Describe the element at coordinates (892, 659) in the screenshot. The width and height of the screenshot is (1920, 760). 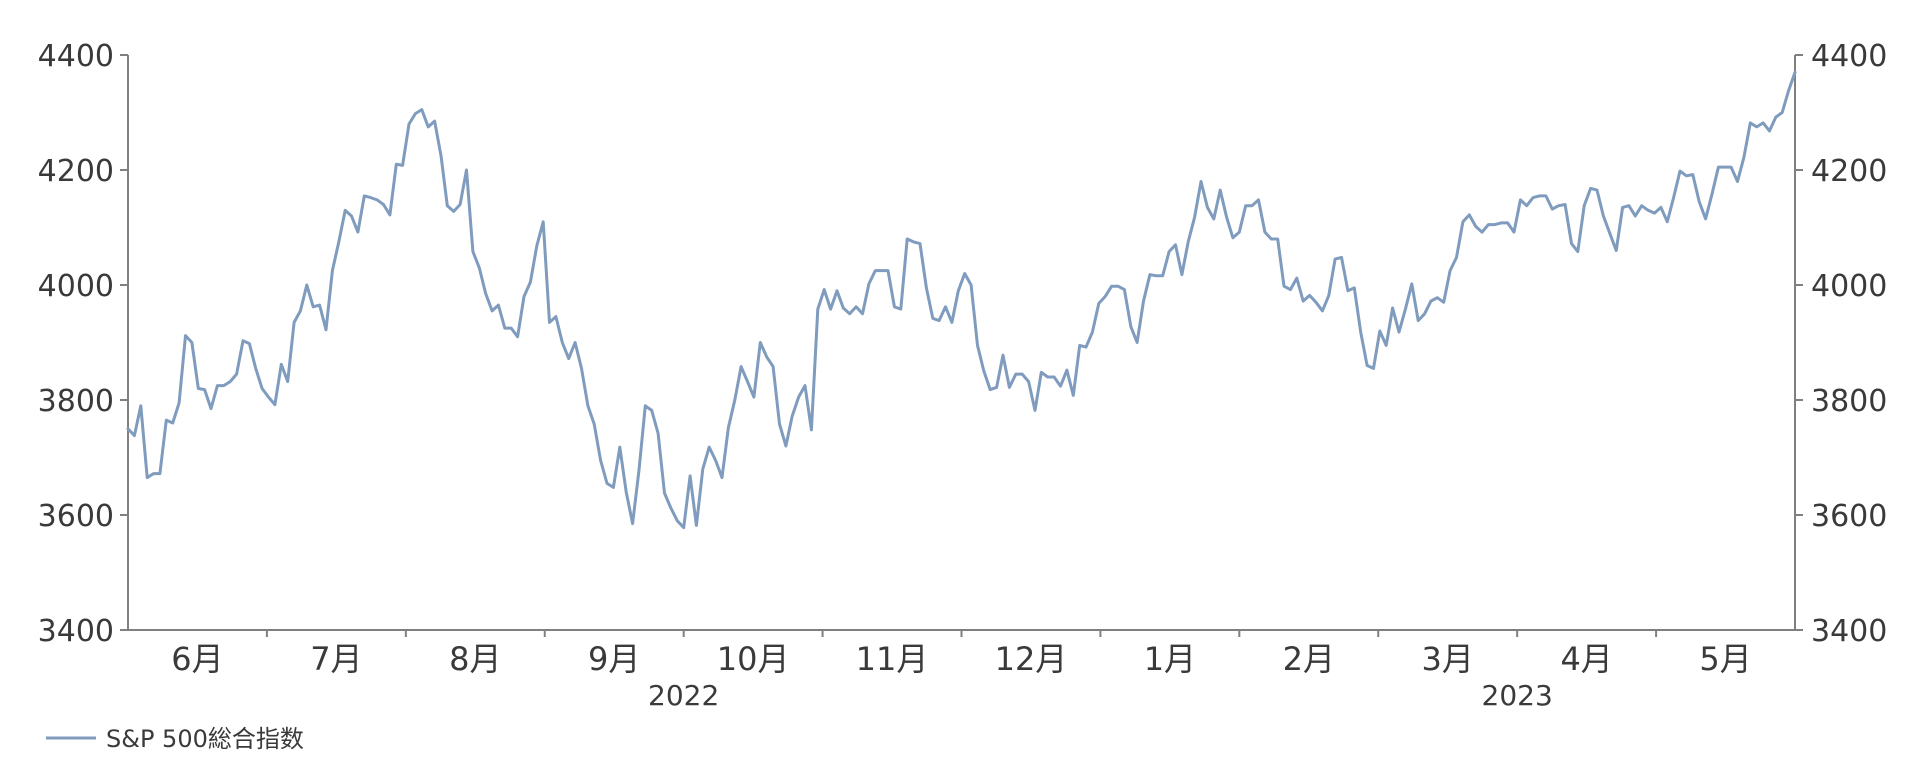
I see `x-month-label: 11月` at that location.